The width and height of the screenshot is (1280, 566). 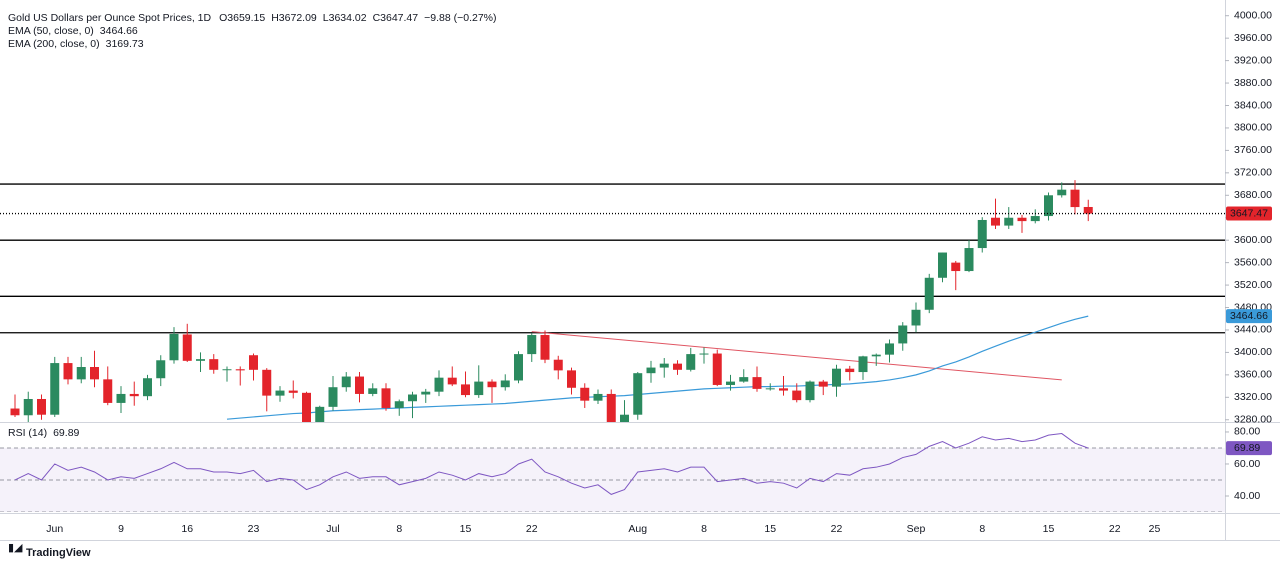 I want to click on y-tick-label: 3880.00, so click(x=1253, y=83).